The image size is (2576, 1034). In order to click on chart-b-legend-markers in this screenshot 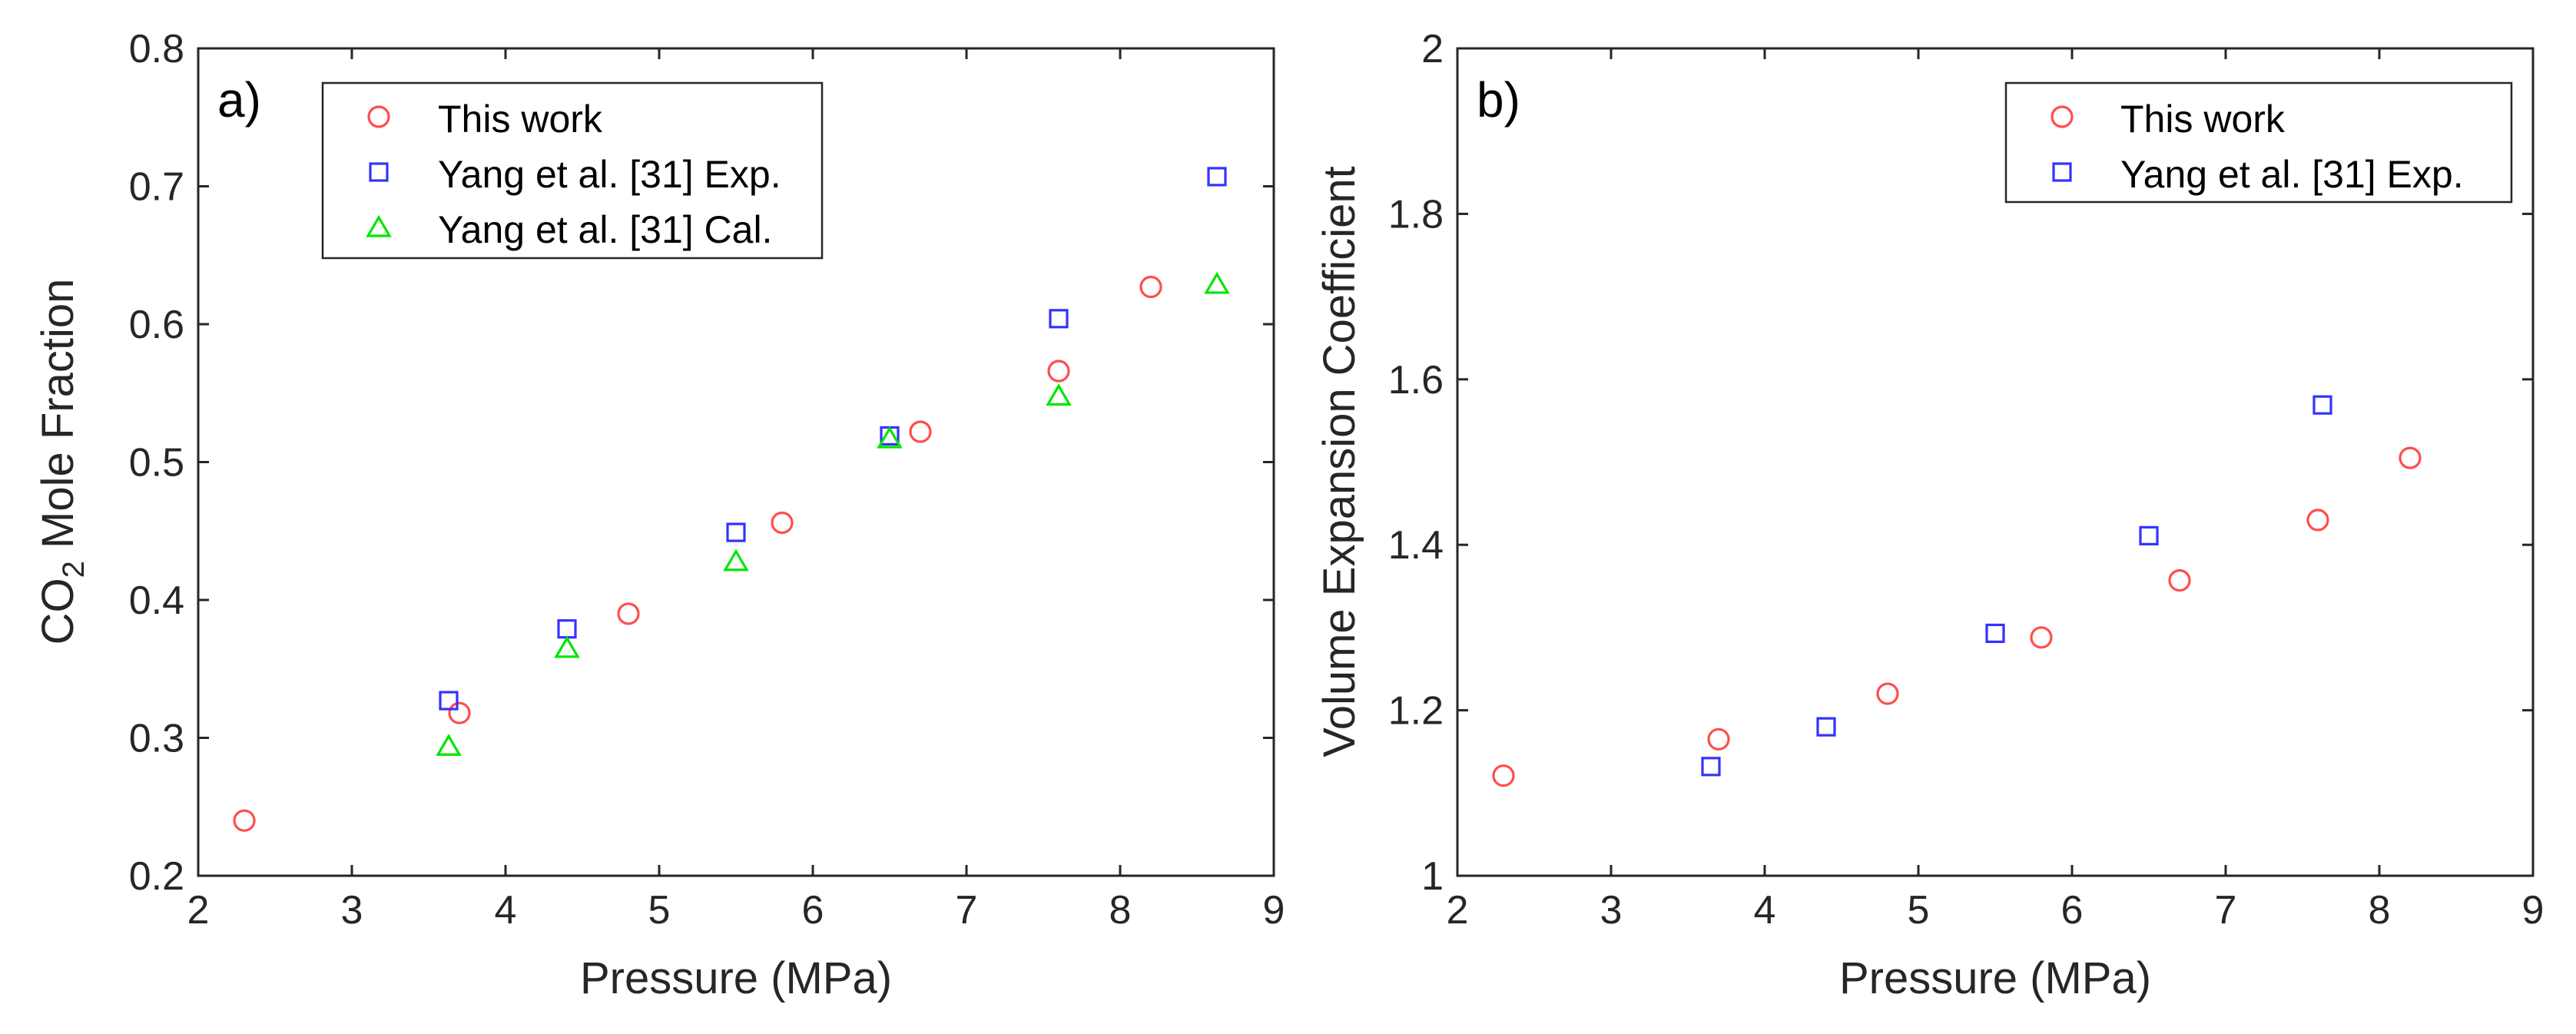, I will do `click(2062, 143)`.